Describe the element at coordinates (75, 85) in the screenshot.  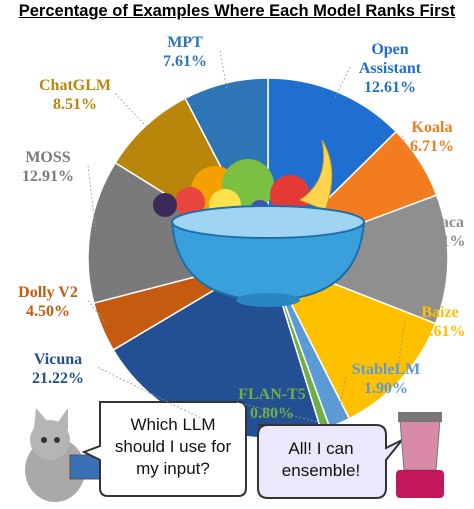
I see `slice-label: ChatGLM` at that location.